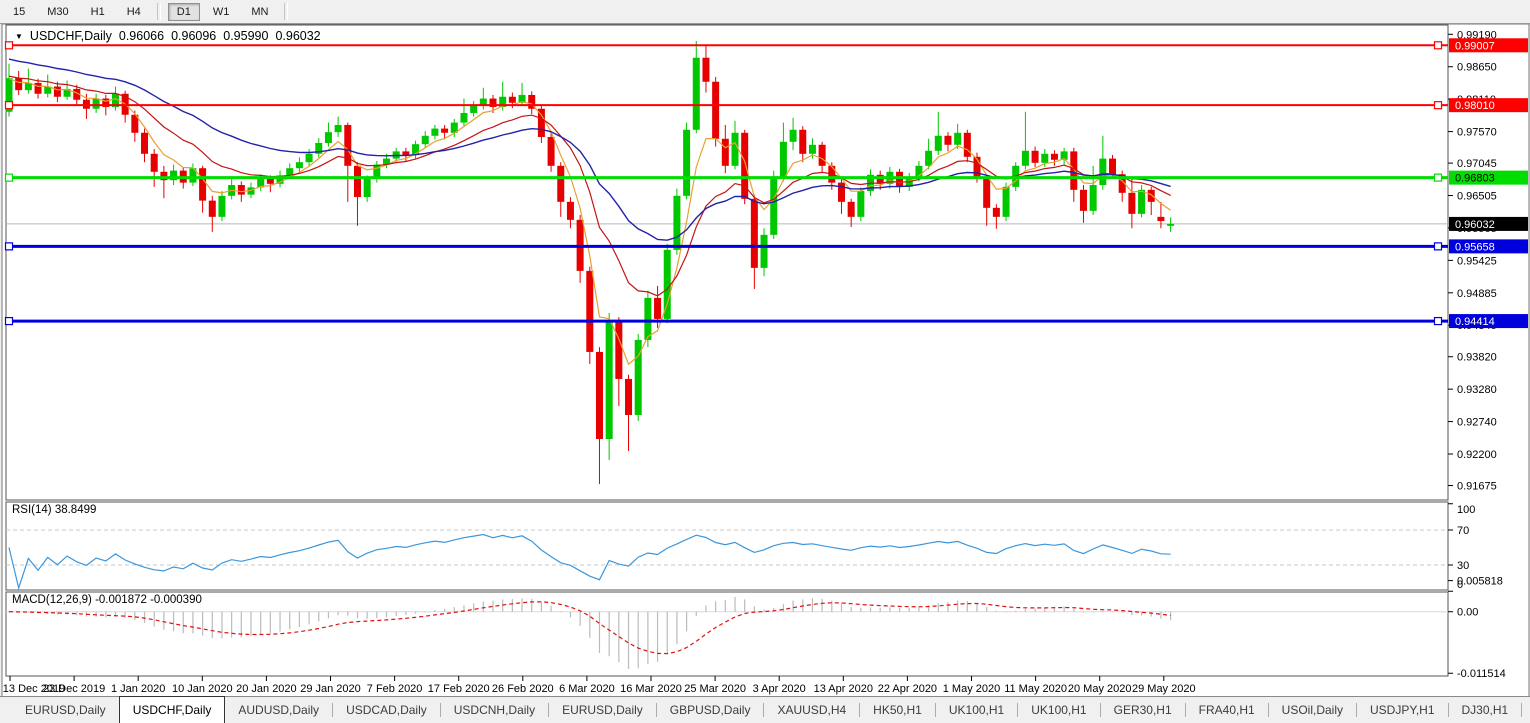  Describe the element at coordinates (221, 11) in the screenshot. I see `timeframe-button-w1: W1` at that location.